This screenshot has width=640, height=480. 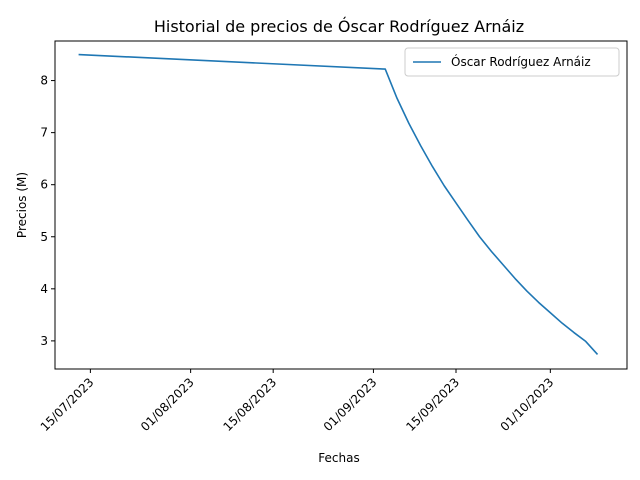 What do you see at coordinates (44, 289) in the screenshot?
I see `y-tick-label: 4` at bounding box center [44, 289].